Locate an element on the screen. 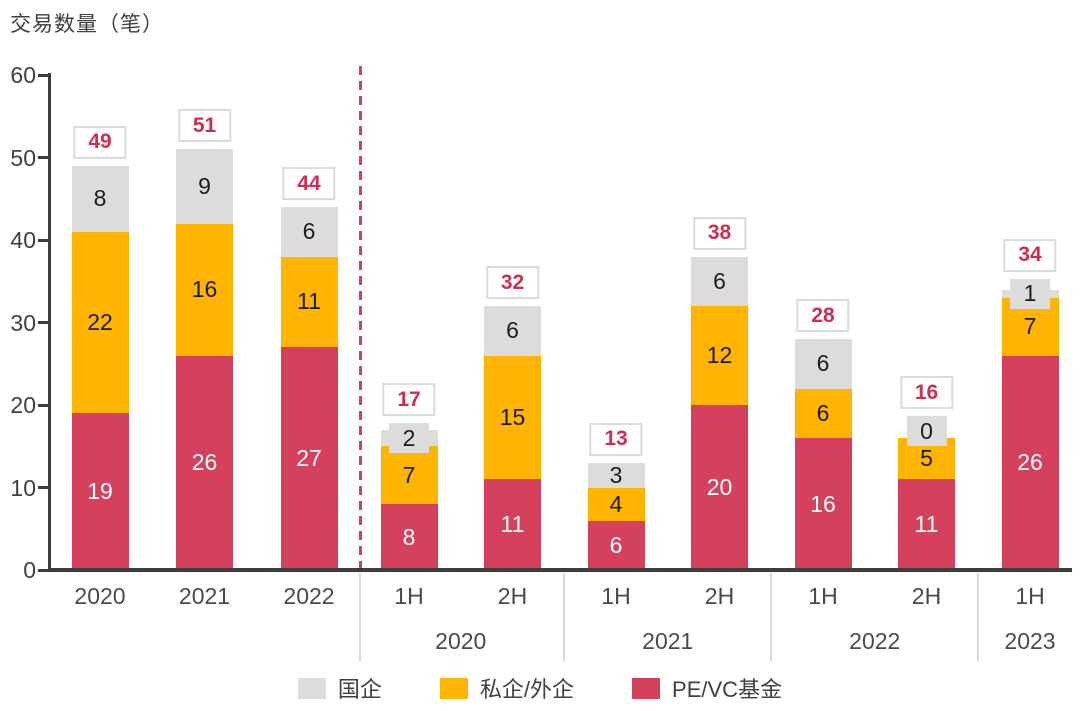  y-tick-label: 10 is located at coordinates (23, 487).